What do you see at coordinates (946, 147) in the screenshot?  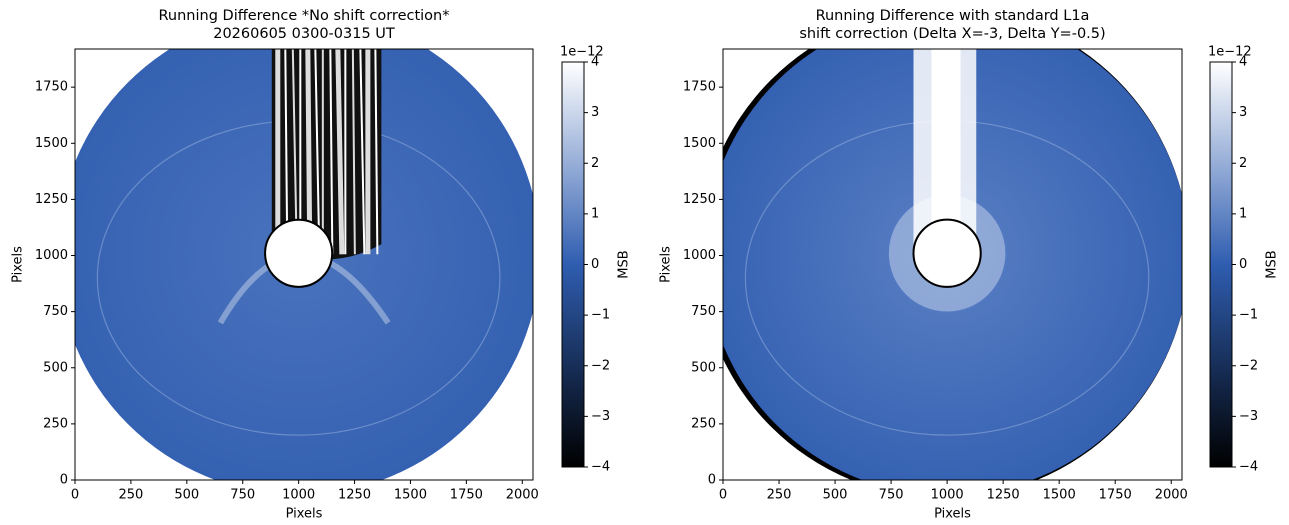 I see `streak-core` at bounding box center [946, 147].